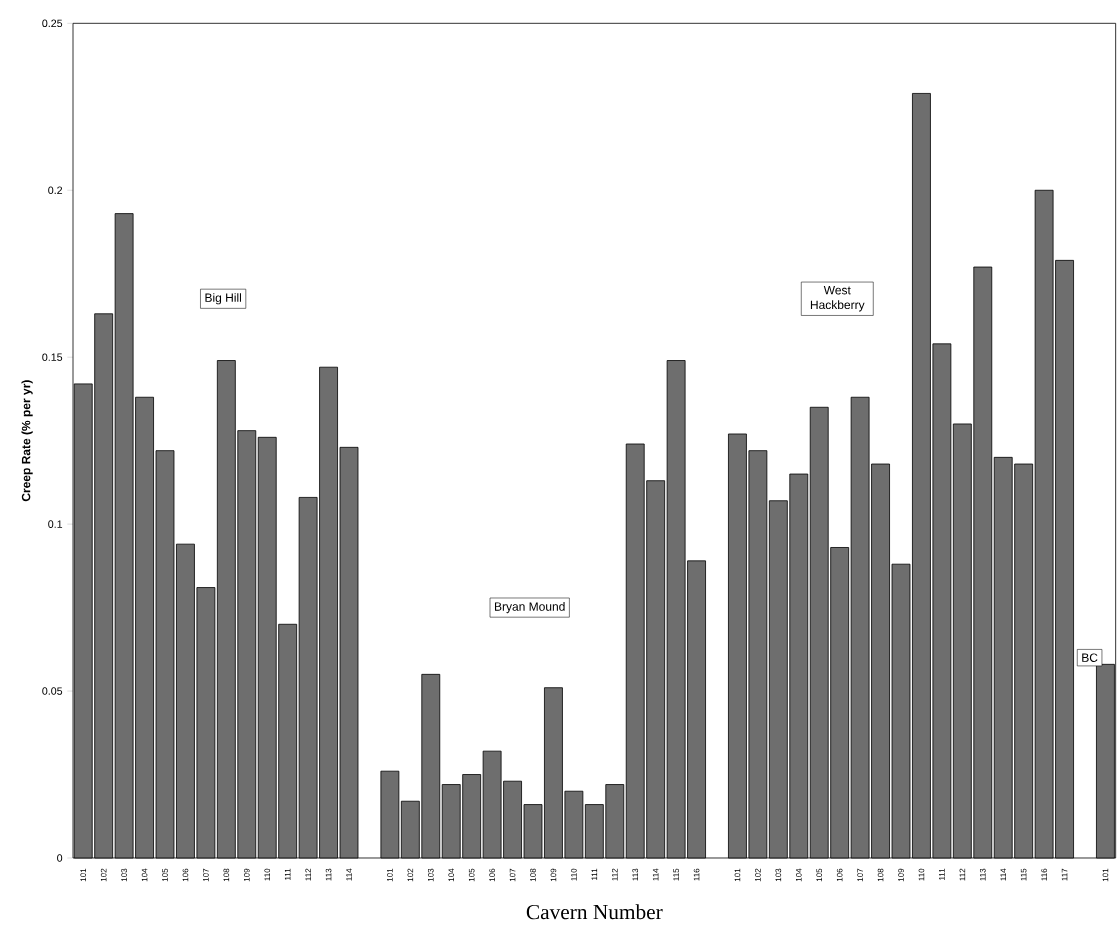 The width and height of the screenshot is (1117, 938). I want to click on y-tick-label: 0.25, so click(52, 23).